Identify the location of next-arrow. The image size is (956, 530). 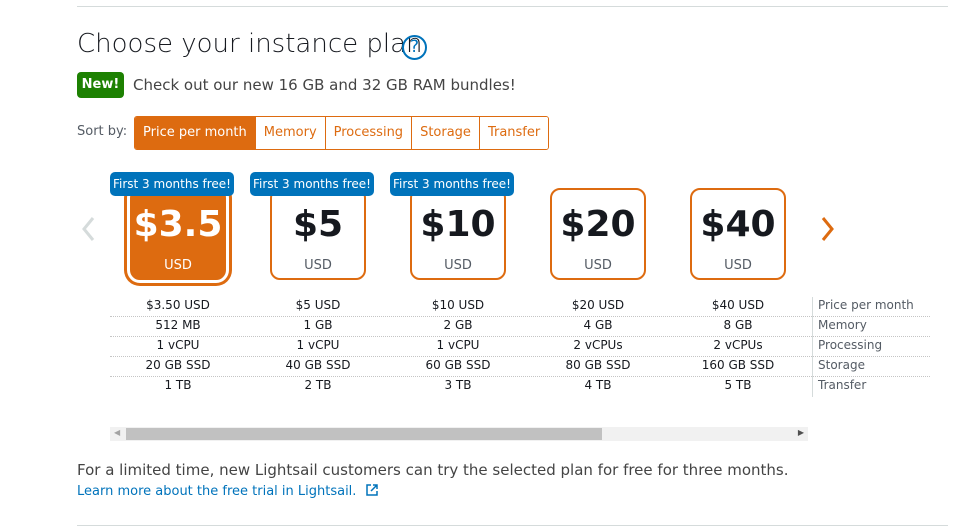
(828, 229).